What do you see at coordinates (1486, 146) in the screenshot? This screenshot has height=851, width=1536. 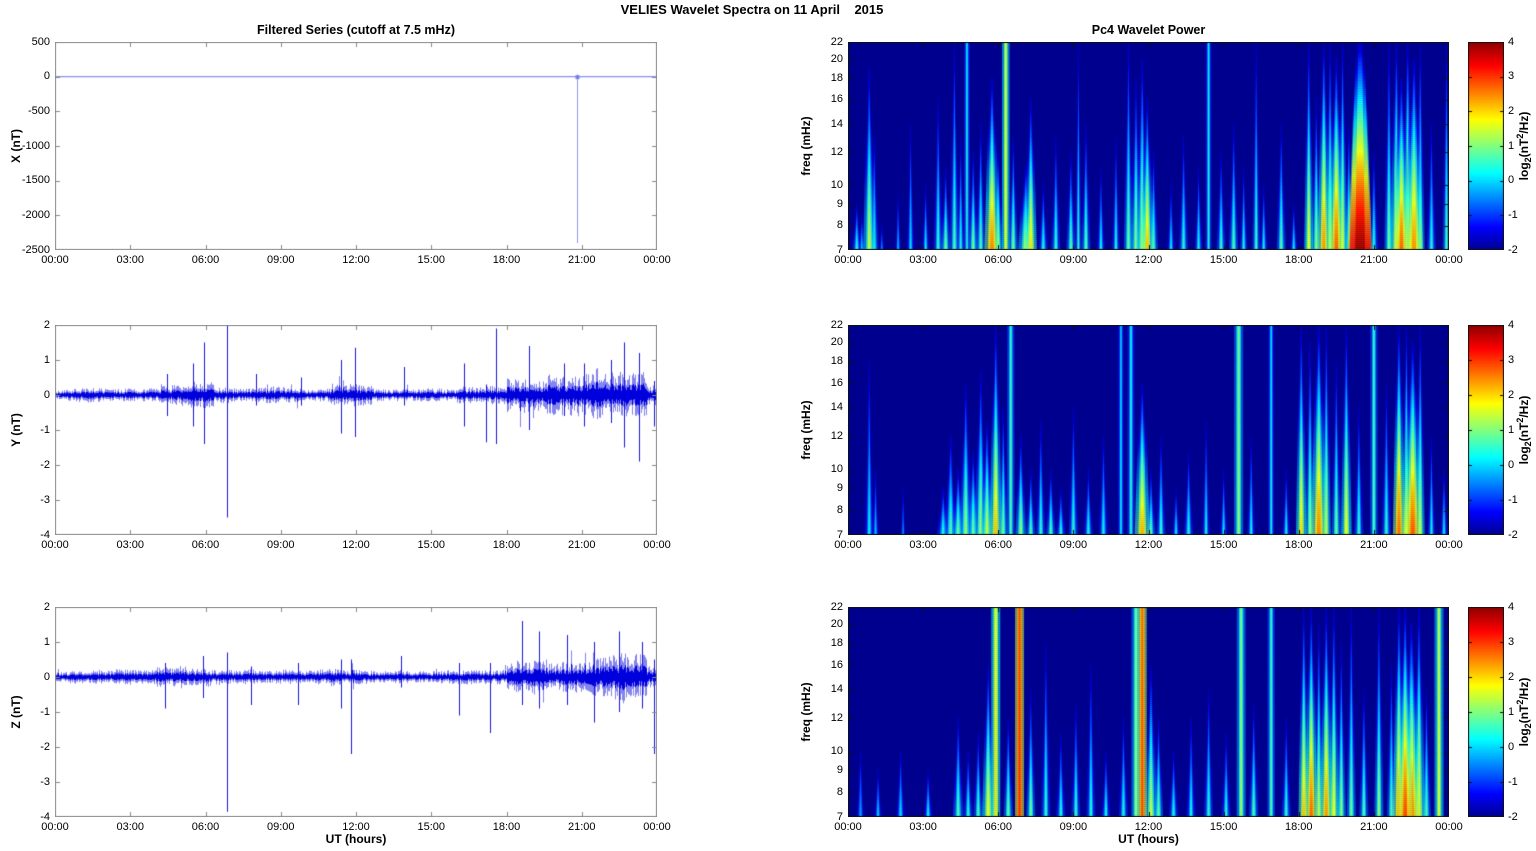 I see `colorbar-top` at bounding box center [1486, 146].